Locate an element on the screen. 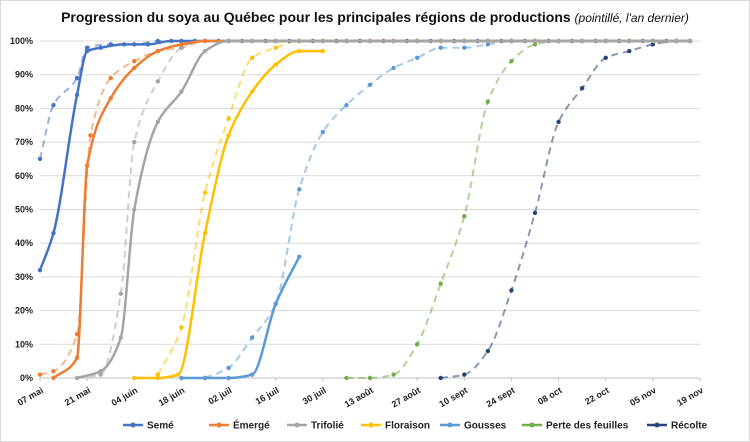  legend-item-gousses: Gousses is located at coordinates (473, 426).